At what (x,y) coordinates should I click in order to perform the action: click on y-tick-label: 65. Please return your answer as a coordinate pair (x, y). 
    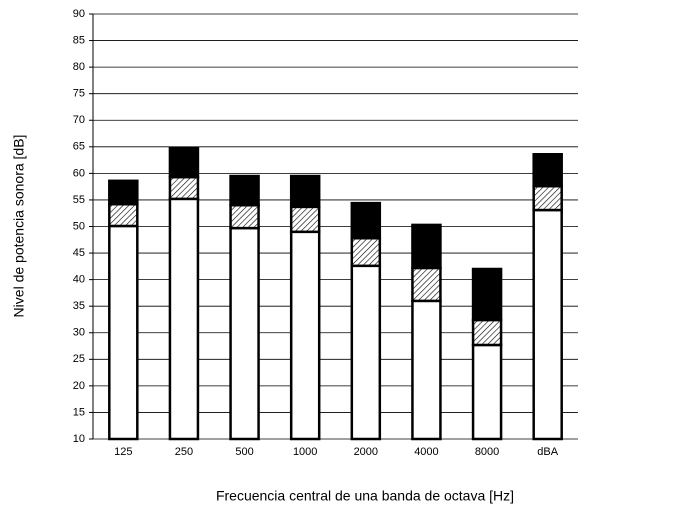
    Looking at the image, I should click on (79, 147).